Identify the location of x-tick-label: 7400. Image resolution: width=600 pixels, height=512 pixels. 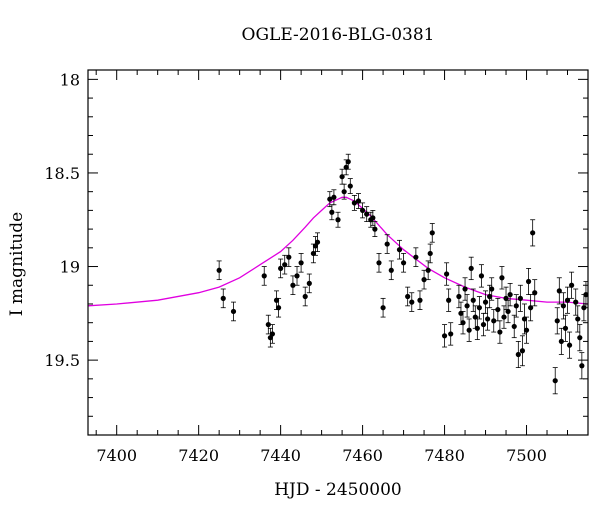
(116, 455).